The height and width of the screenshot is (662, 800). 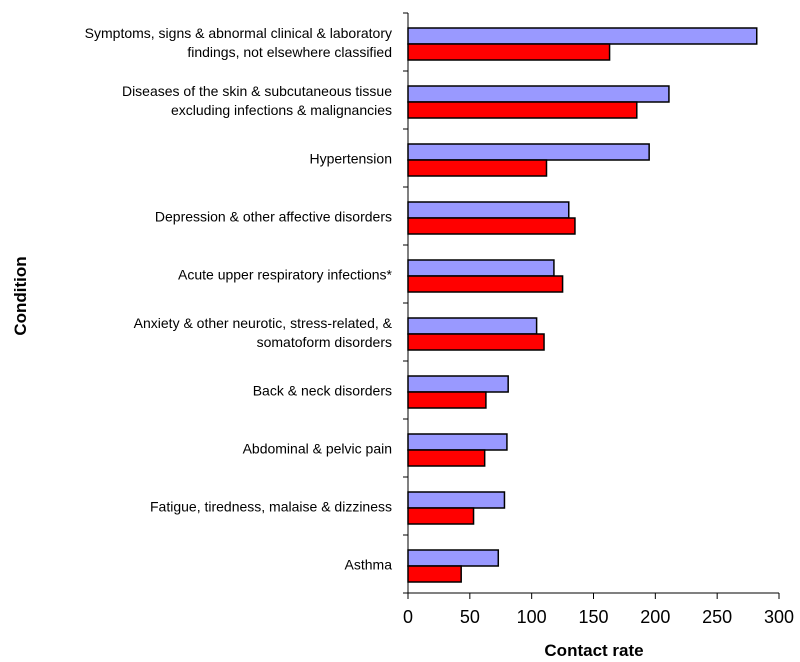 What do you see at coordinates (317, 449) in the screenshot?
I see `category-label: Abdominal & pelvic pain` at bounding box center [317, 449].